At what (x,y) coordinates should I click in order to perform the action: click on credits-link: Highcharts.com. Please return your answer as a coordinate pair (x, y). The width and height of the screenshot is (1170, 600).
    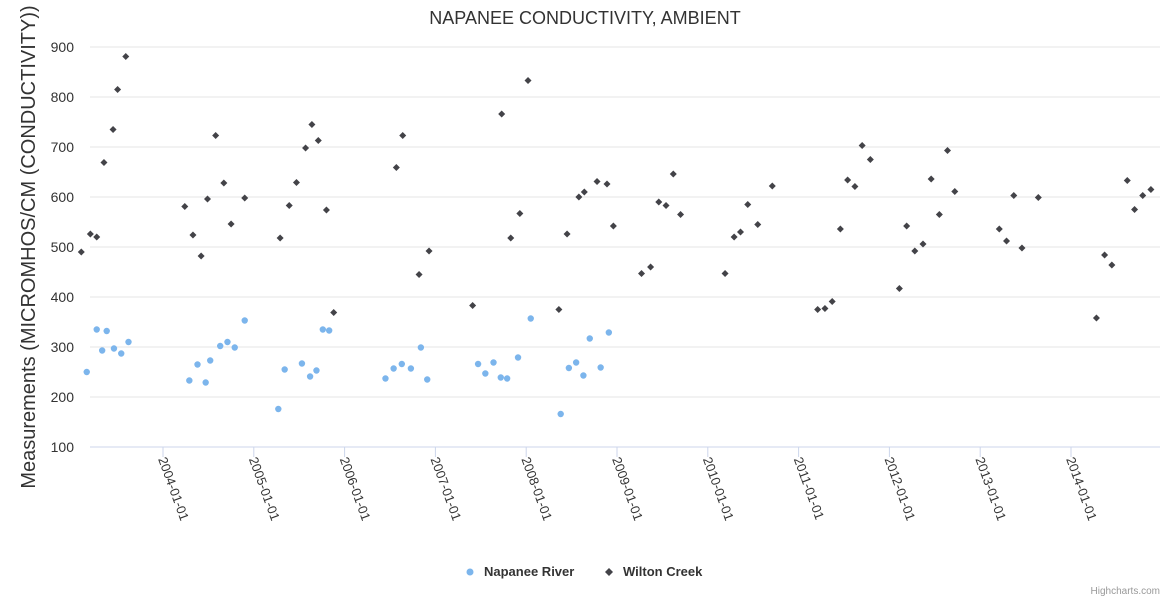
    Looking at the image, I should click on (1125, 591).